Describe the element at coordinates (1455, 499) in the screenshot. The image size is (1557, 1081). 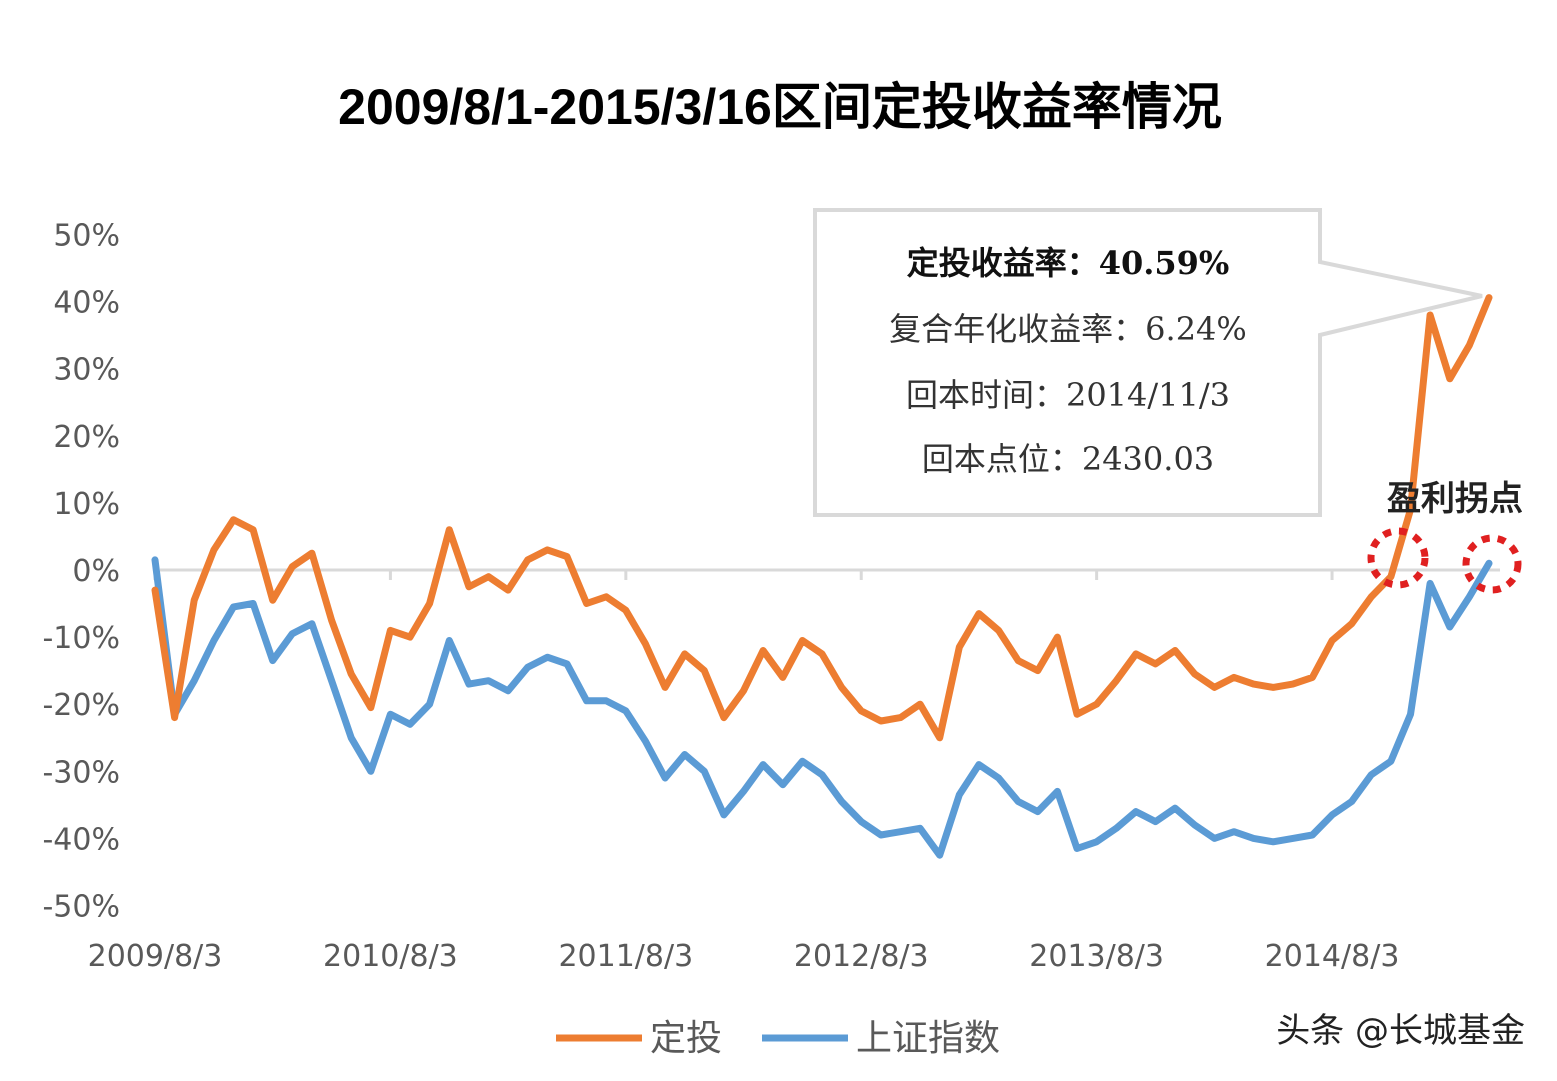
I see `annotation-label: 盈利拐点` at that location.